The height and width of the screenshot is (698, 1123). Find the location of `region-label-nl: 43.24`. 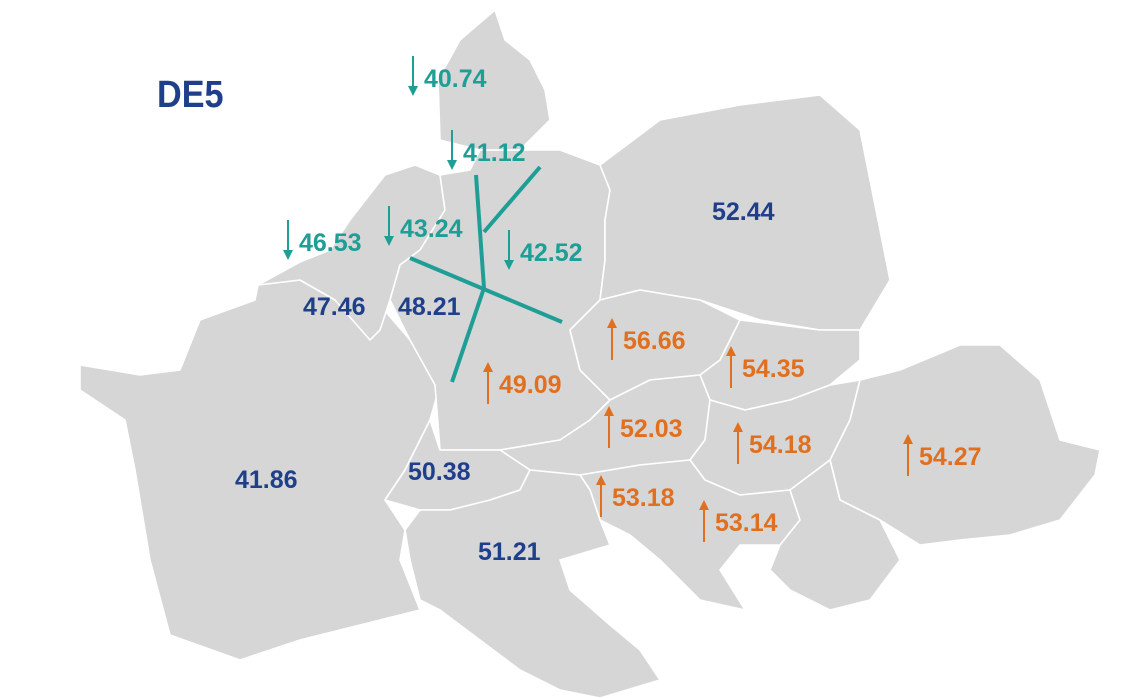

region-label-nl: 43.24 is located at coordinates (423, 229).